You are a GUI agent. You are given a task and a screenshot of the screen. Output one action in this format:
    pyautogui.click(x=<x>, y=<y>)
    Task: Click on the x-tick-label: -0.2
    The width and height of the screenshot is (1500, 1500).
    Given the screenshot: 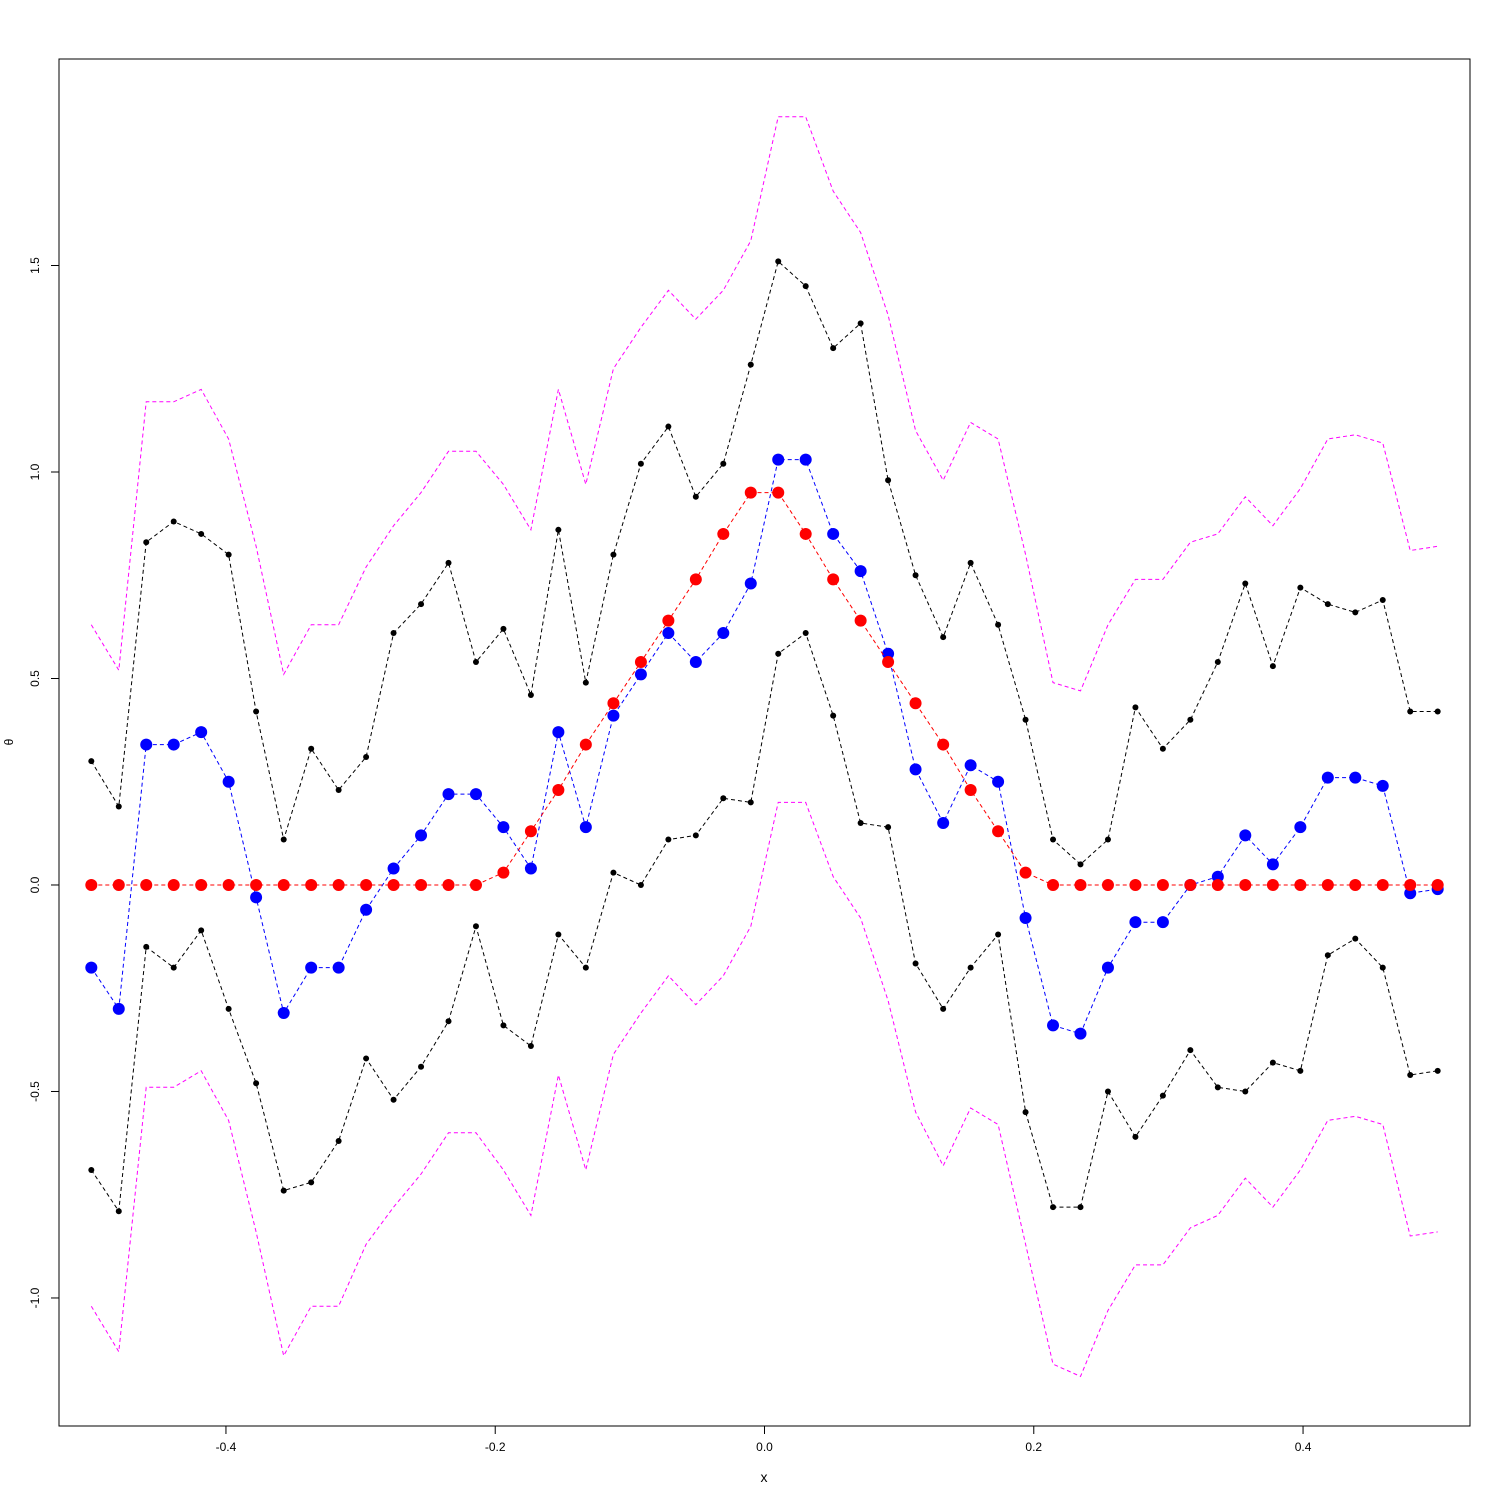 What is the action you would take?
    pyautogui.click(x=495, y=1447)
    